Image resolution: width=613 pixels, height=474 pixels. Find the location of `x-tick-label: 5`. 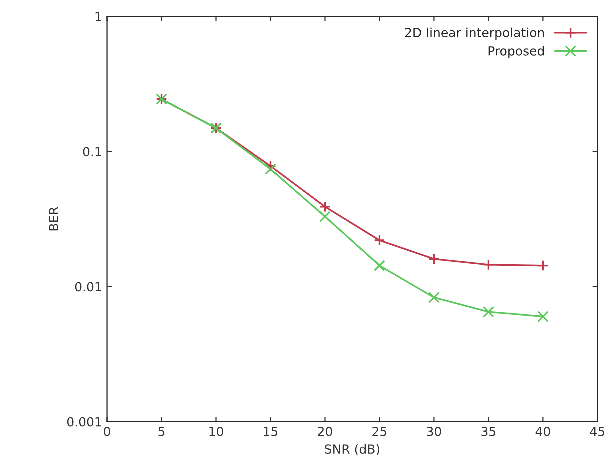

x-tick-label: 5 is located at coordinates (161, 431).